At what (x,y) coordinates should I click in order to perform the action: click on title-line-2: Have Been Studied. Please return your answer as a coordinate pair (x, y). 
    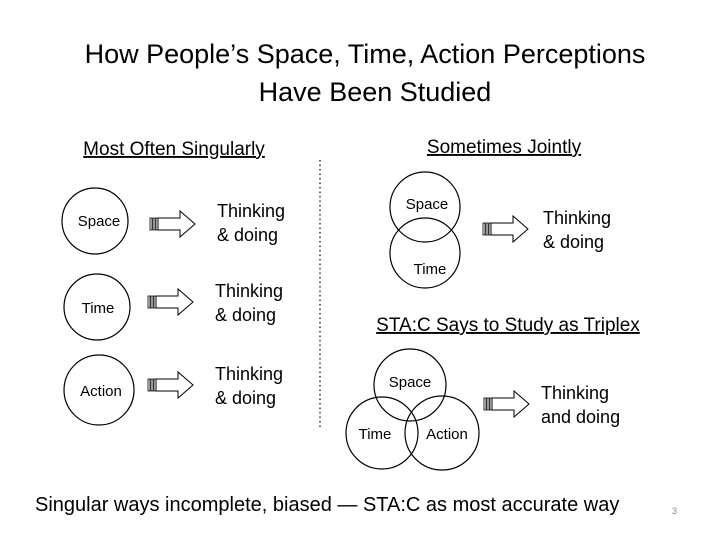
    Looking at the image, I should click on (375, 92).